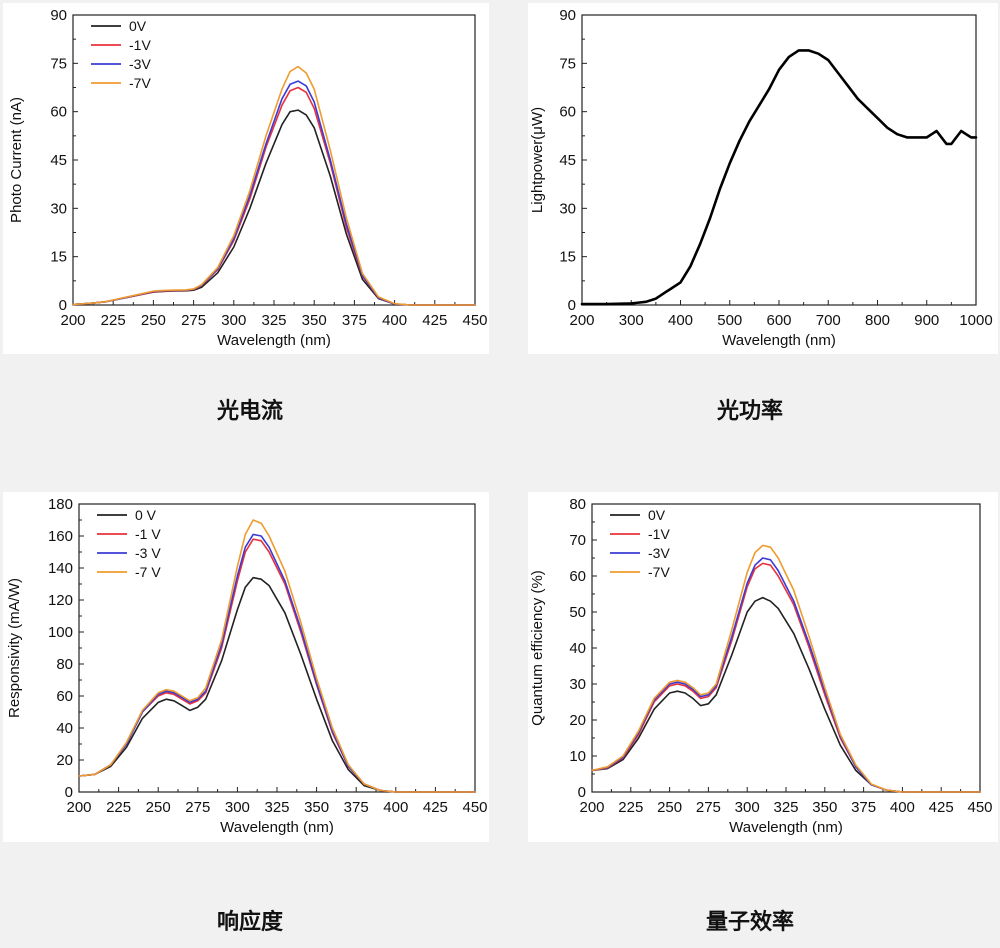 The height and width of the screenshot is (948, 1000). I want to click on series-line-lightpower, so click(779, 177).